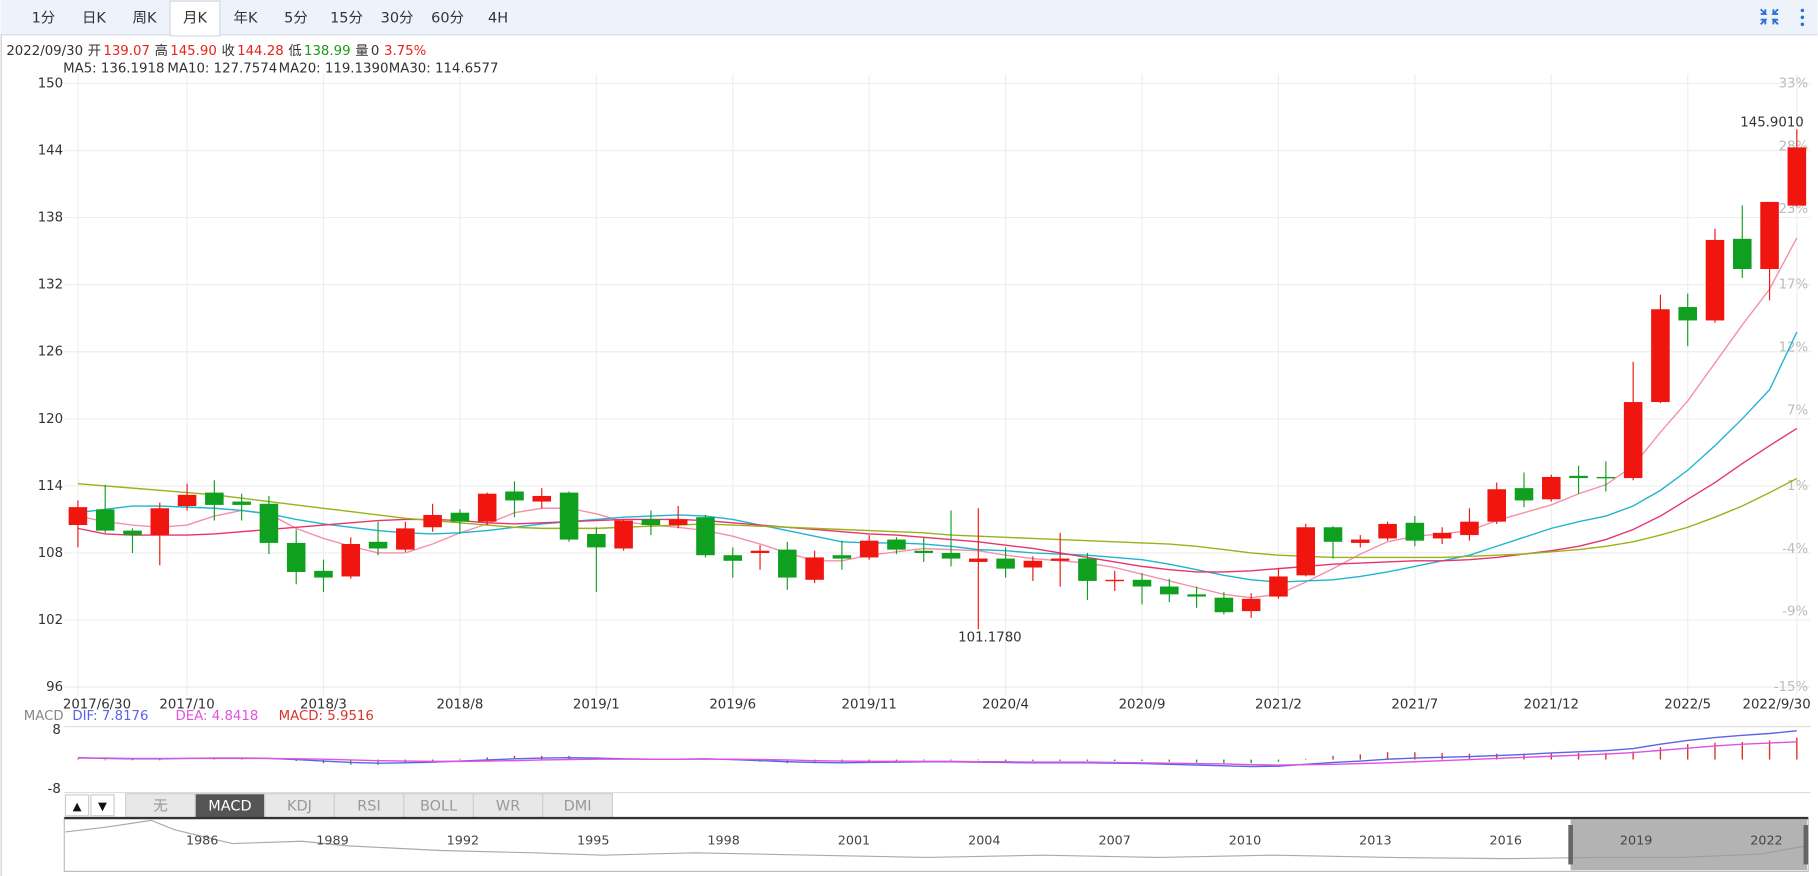  Describe the element at coordinates (193, 51) in the screenshot. I see `info-value: 145.90` at that location.